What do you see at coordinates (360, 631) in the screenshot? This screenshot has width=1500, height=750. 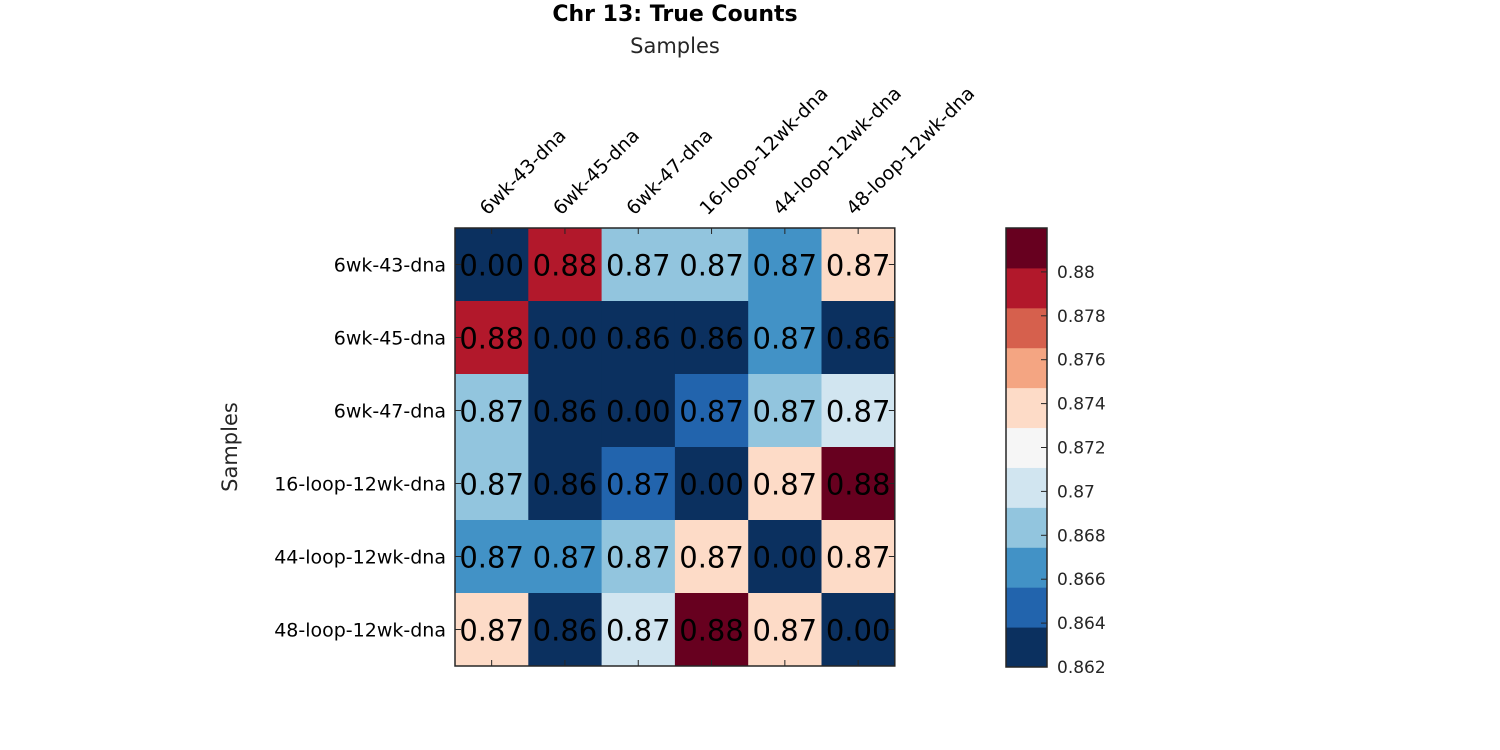 I see `y-tick-label: 48-loop-12wk-dna` at bounding box center [360, 631].